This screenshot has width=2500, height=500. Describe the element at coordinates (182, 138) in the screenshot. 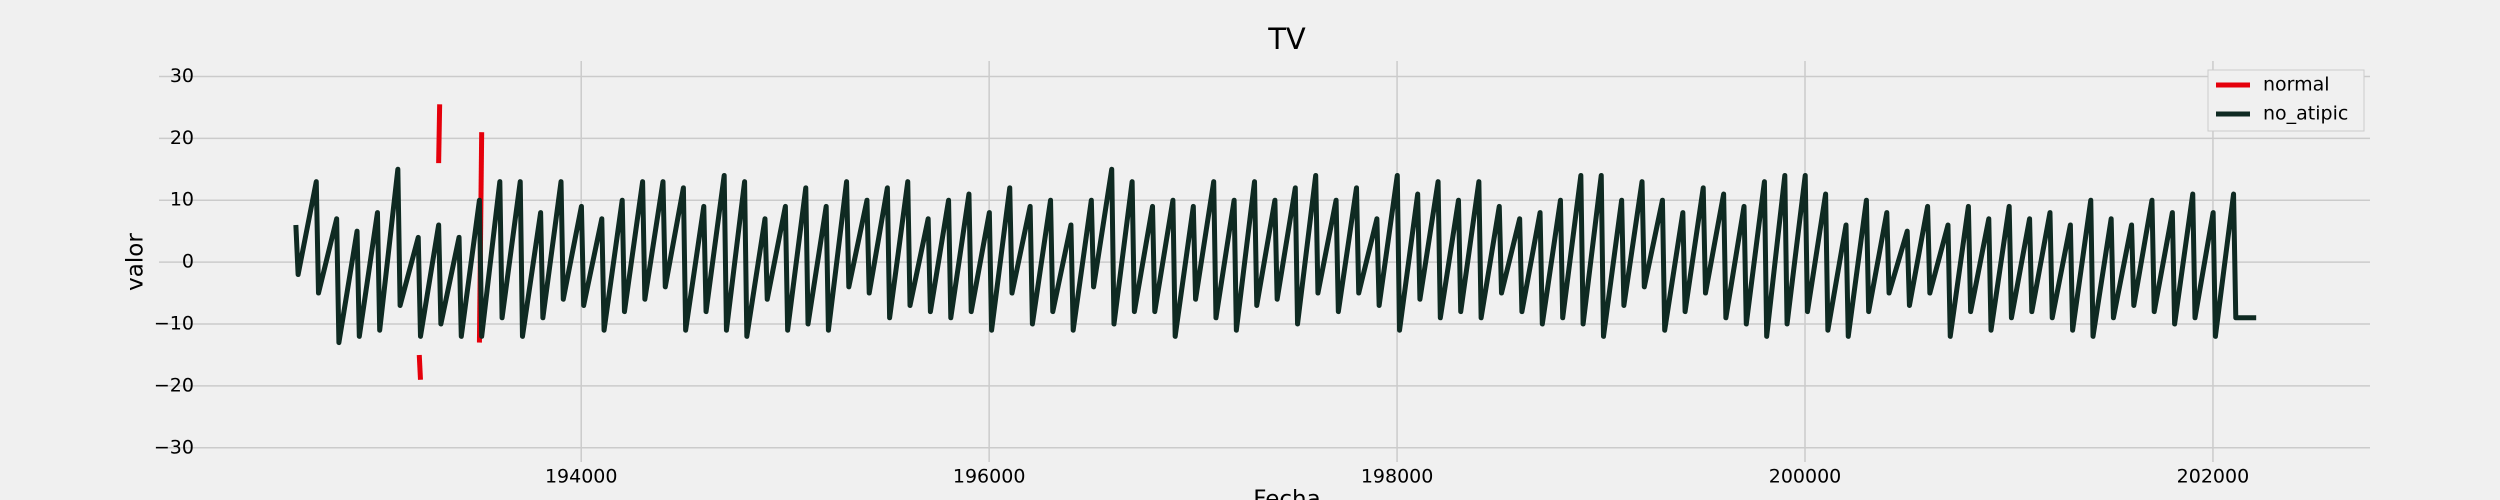

I see `y-tick-label: 20` at that location.